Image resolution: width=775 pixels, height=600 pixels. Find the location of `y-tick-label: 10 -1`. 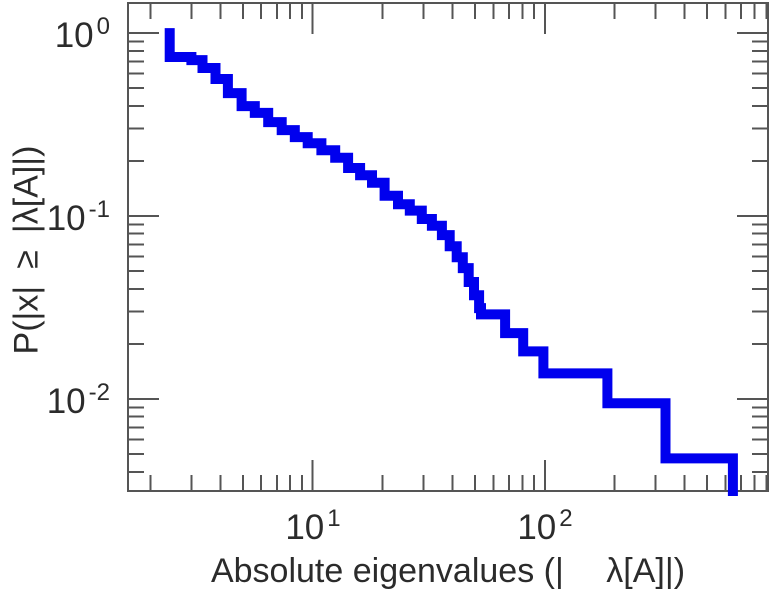

y-tick-label: 10 -1 is located at coordinates (78, 217).